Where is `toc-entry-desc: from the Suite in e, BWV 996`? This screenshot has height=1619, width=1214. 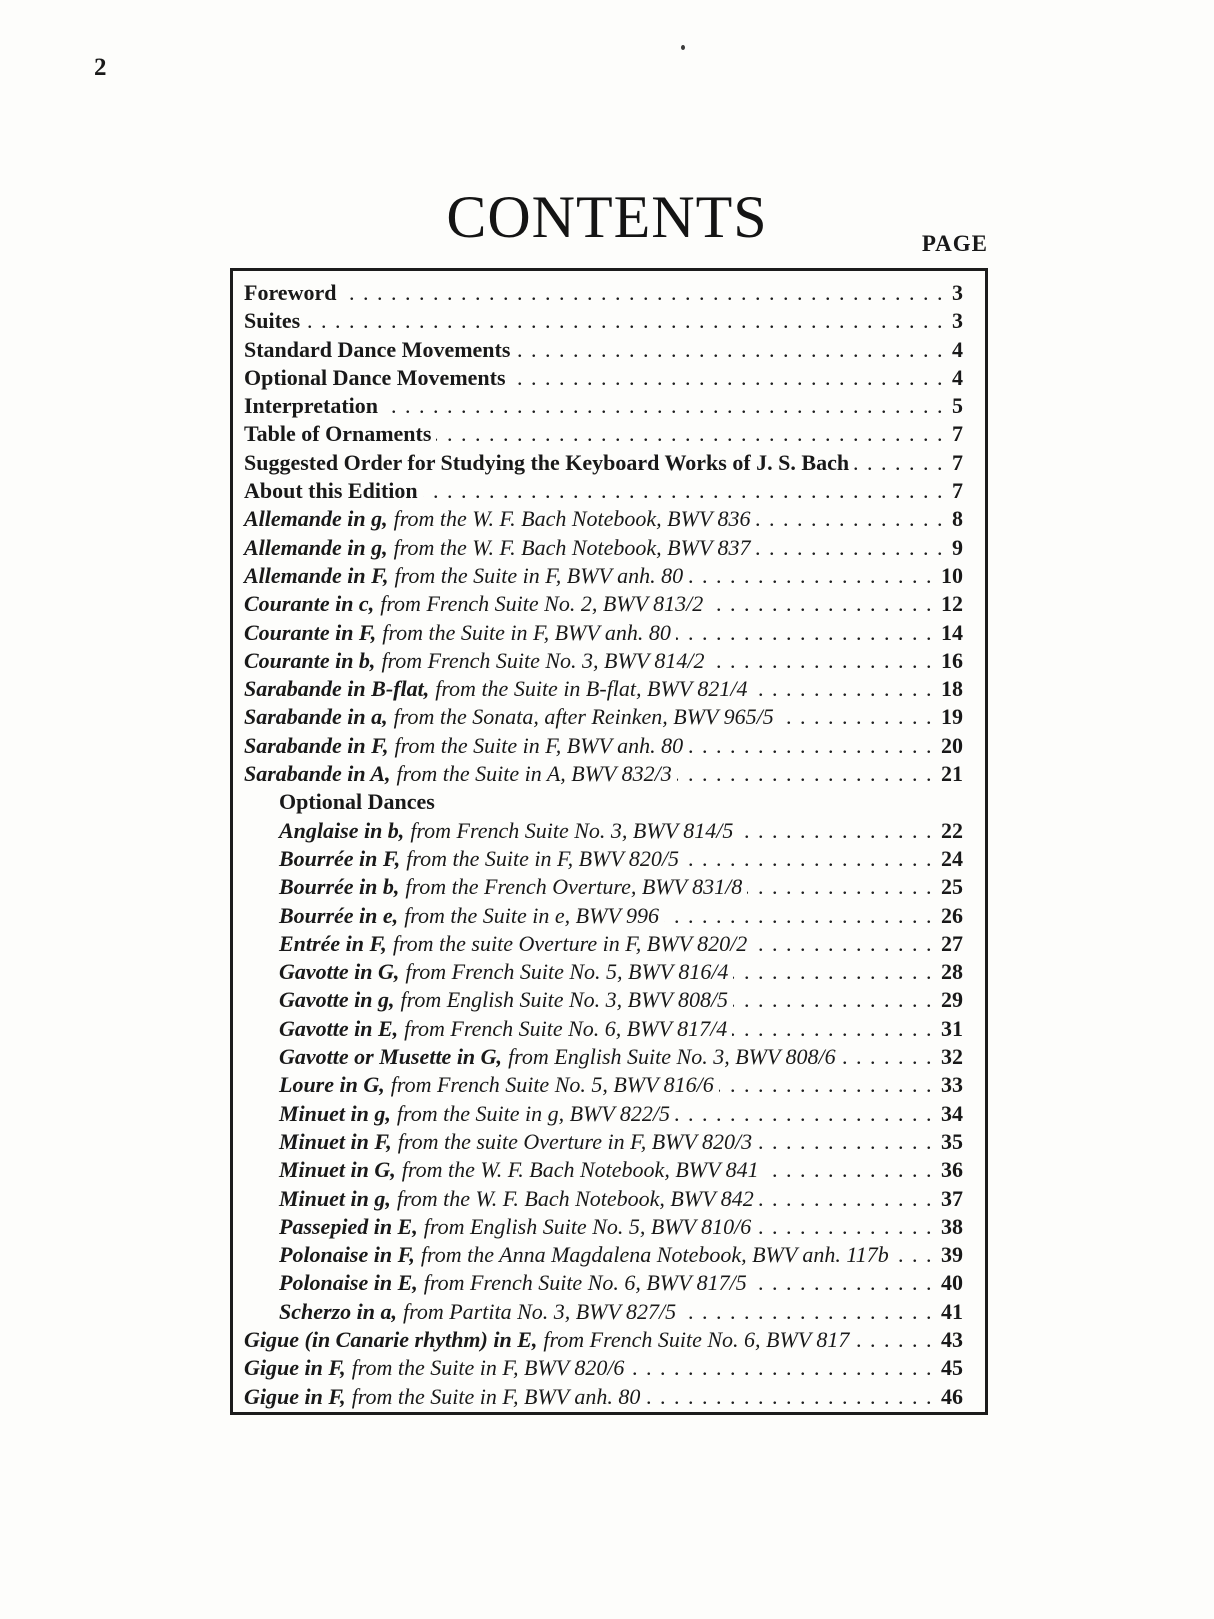
toc-entry-desc: from the Suite in e, BWV 996 is located at coordinates (531, 915).